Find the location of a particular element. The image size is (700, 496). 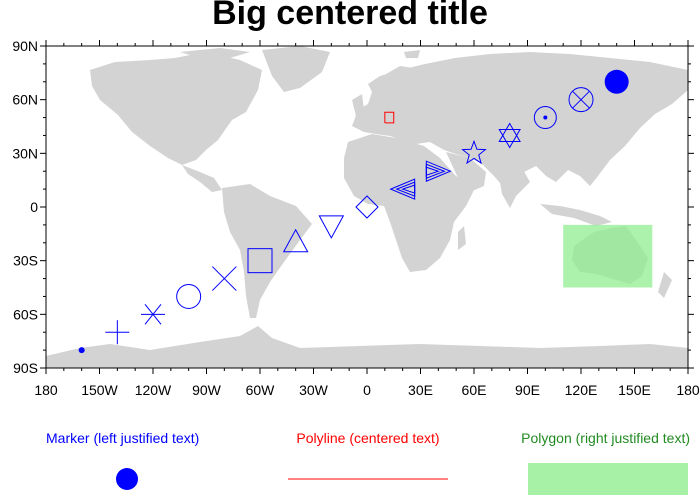

x-tick-label: 120W is located at coordinates (153, 390).